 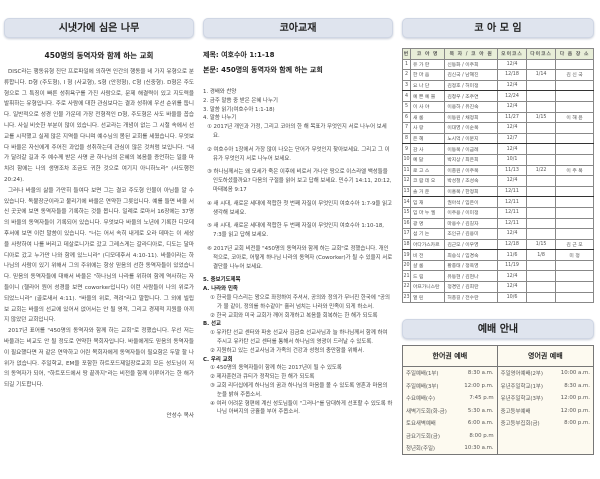 What do you see at coordinates (471, 170) in the screenshot?
I see `table-cell: 이충원 / 이주복` at bounding box center [471, 170].